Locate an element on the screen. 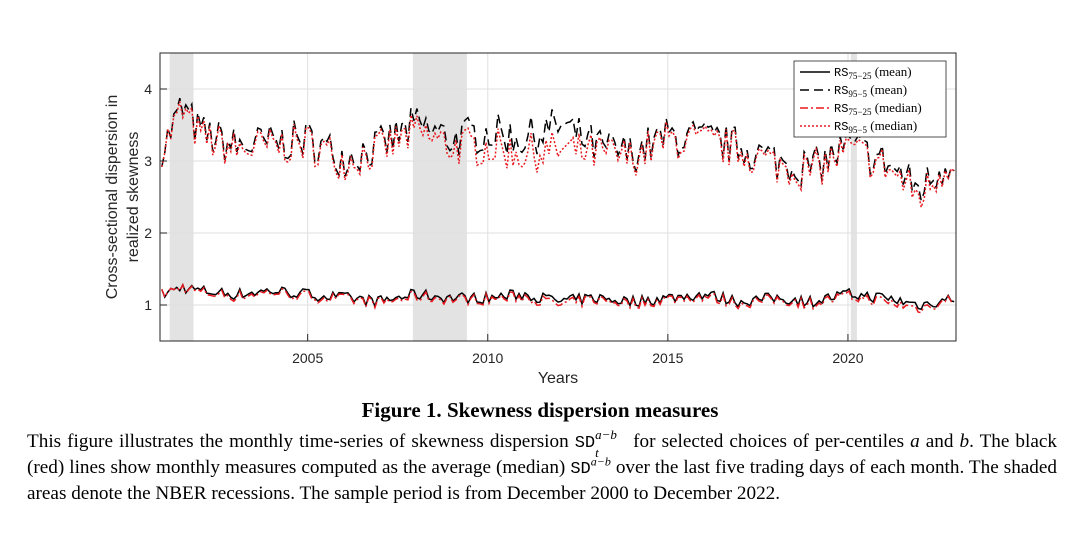  caption-var-b: b is located at coordinates (964, 441).